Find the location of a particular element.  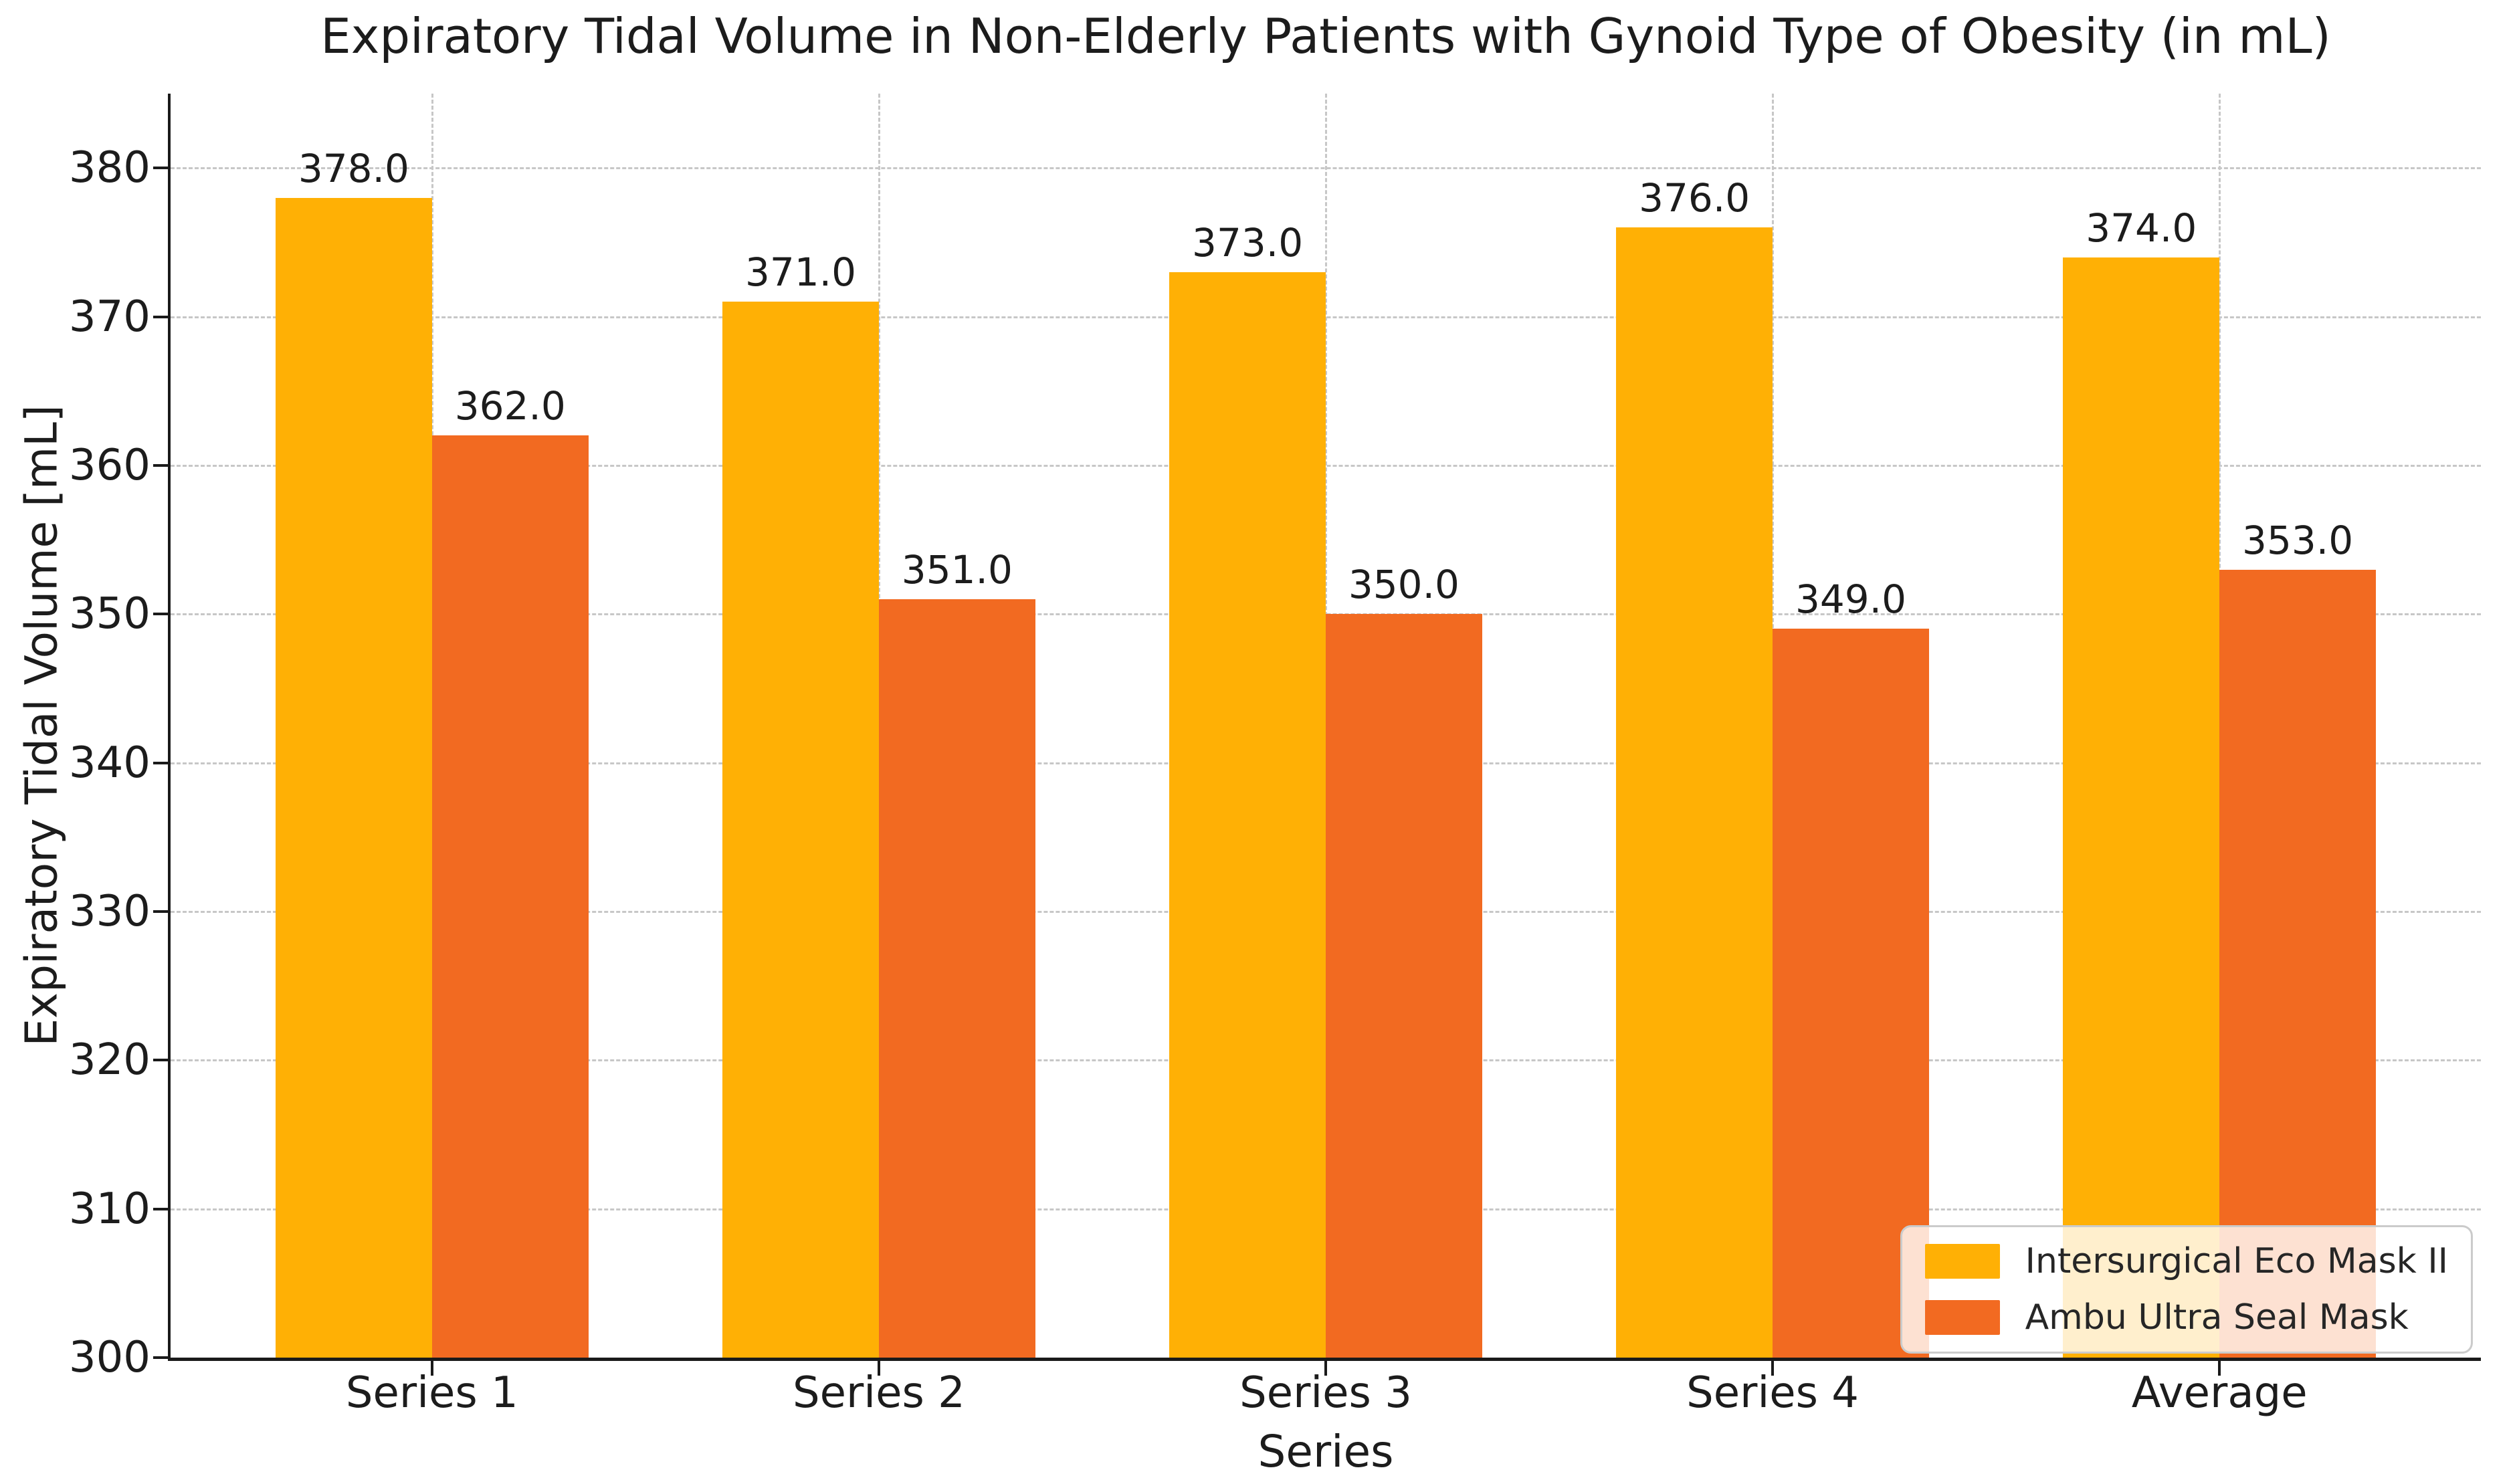

bar-value-label: 362.0 is located at coordinates (510, 406).